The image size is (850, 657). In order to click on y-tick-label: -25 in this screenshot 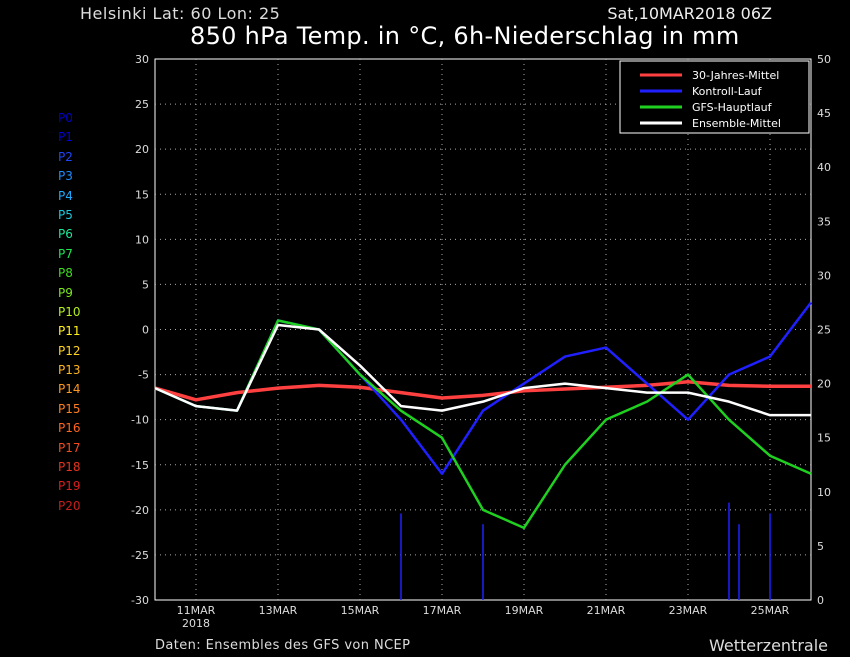, I will do `click(140, 555)`.